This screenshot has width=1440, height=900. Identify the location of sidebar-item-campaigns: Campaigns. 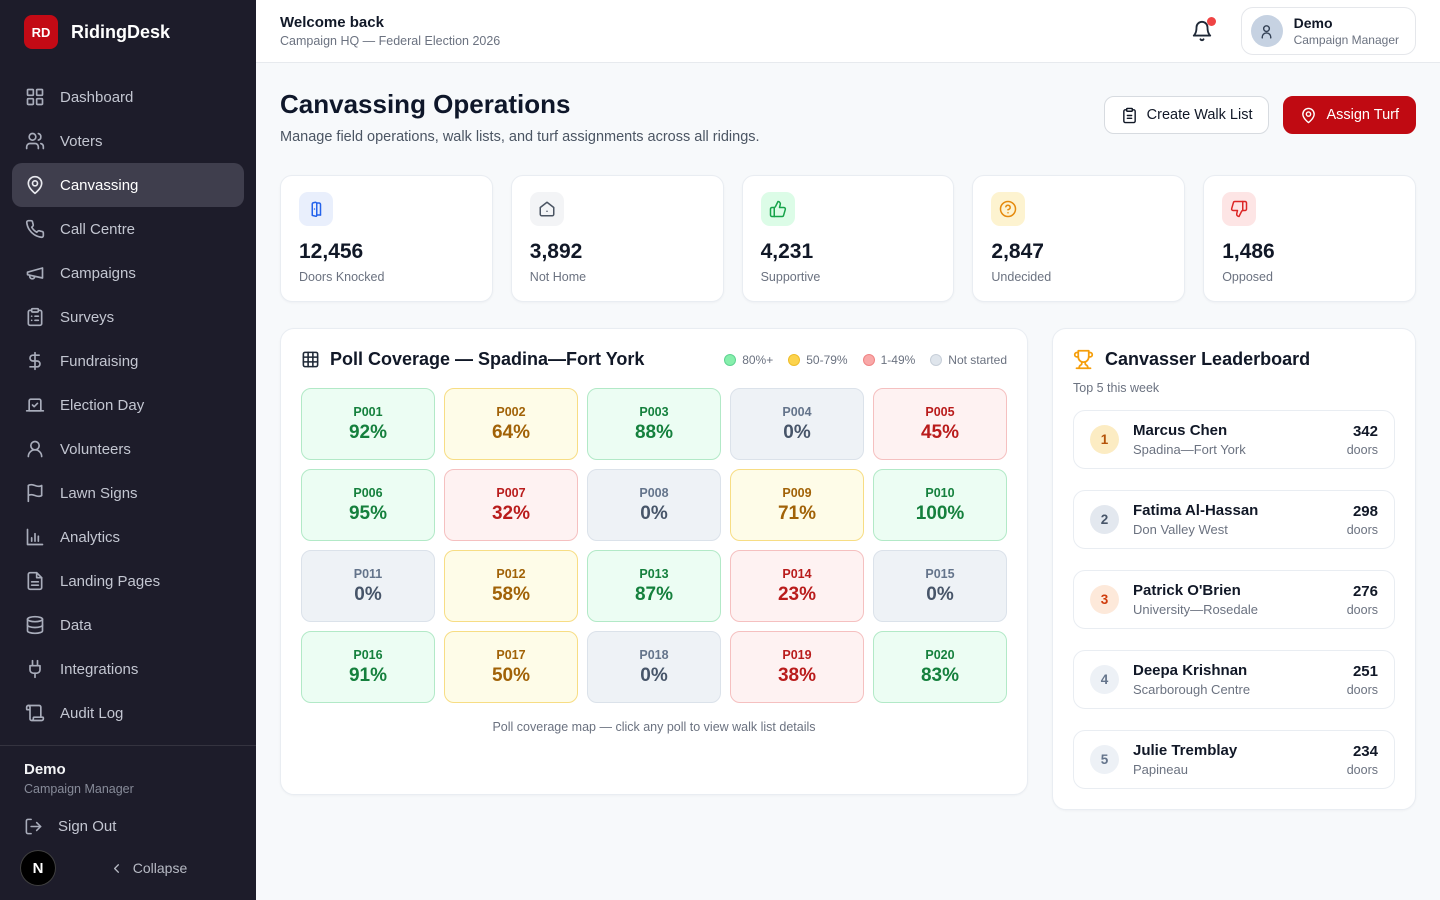
(128, 273).